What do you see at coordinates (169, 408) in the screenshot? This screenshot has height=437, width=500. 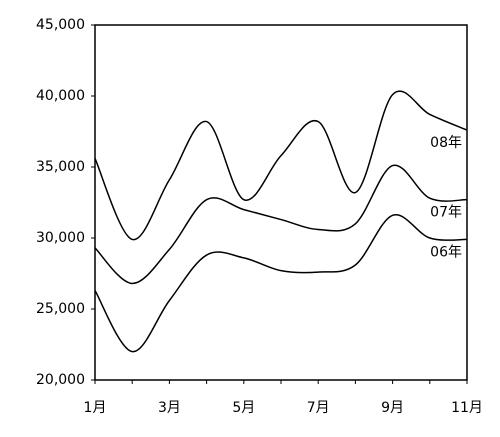 I see `x-tick-label: 3月` at bounding box center [169, 408].